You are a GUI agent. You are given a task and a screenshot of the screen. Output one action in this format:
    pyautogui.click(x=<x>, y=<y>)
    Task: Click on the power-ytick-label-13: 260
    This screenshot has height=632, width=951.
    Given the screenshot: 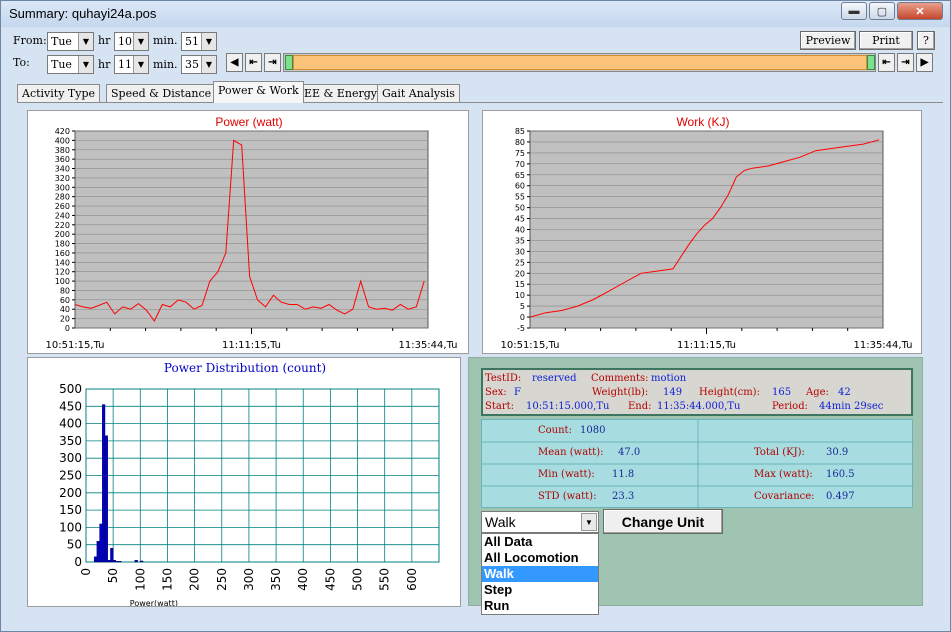 What is the action you would take?
    pyautogui.click(x=62, y=206)
    